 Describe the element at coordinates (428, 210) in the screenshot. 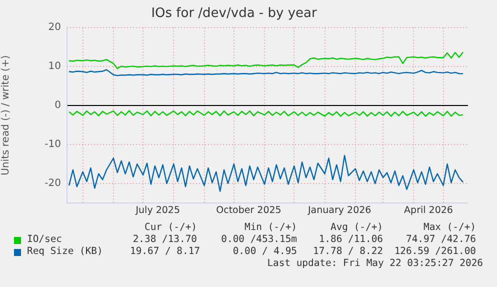

I see `x-tick-label: April 2026` at that location.